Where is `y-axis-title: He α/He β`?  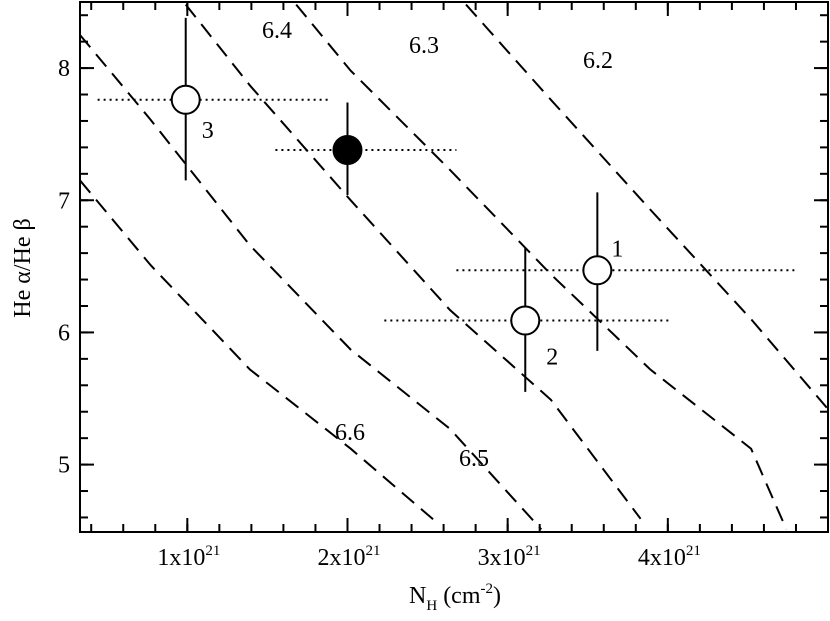
y-axis-title: He α/He β is located at coordinates (23, 267).